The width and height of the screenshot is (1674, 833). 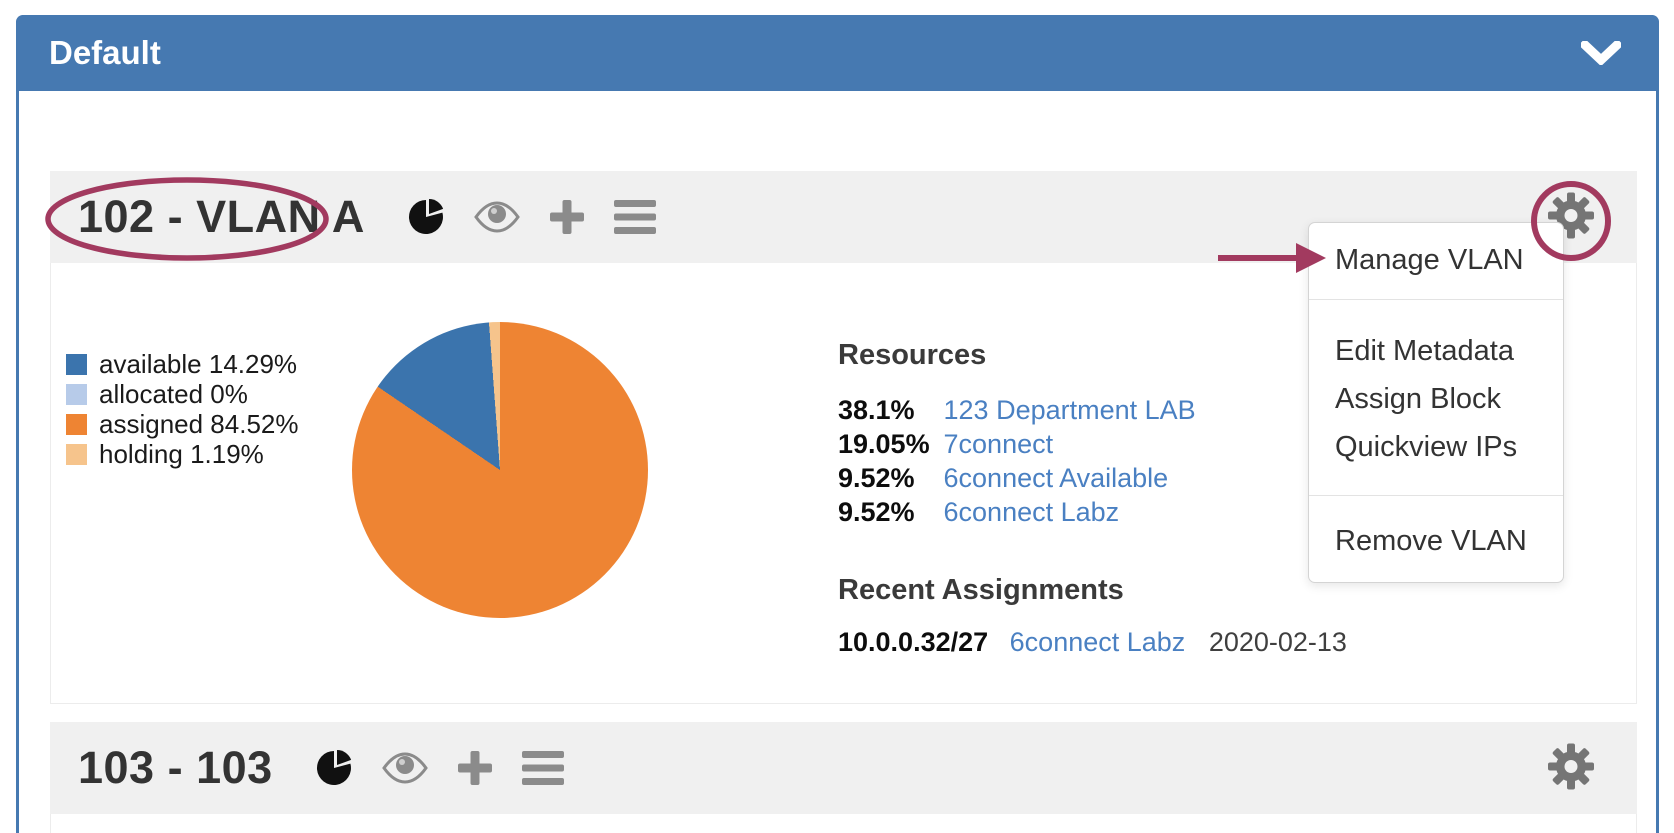 What do you see at coordinates (76, 454) in the screenshot?
I see `legend-swatch-holding` at bounding box center [76, 454].